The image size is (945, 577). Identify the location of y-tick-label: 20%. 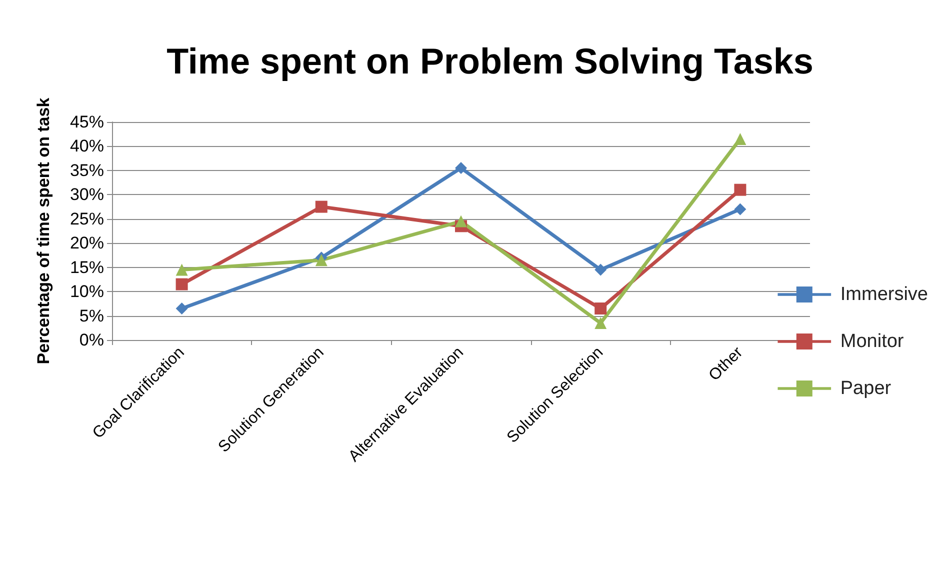
(87, 243).